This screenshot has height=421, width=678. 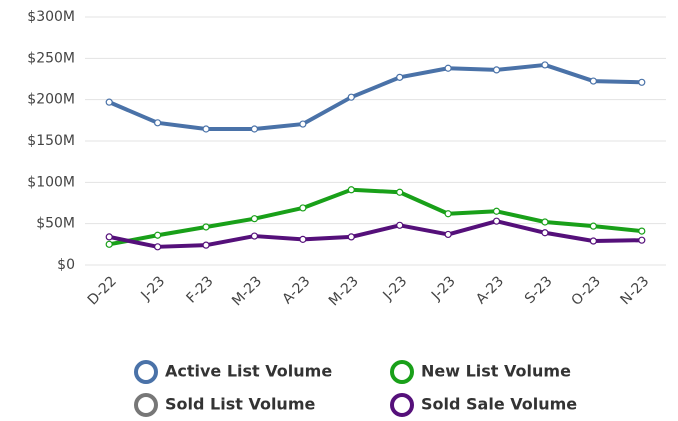 What do you see at coordinates (635, 290) in the screenshot?
I see `x-tick-label: N-23` at bounding box center [635, 290].